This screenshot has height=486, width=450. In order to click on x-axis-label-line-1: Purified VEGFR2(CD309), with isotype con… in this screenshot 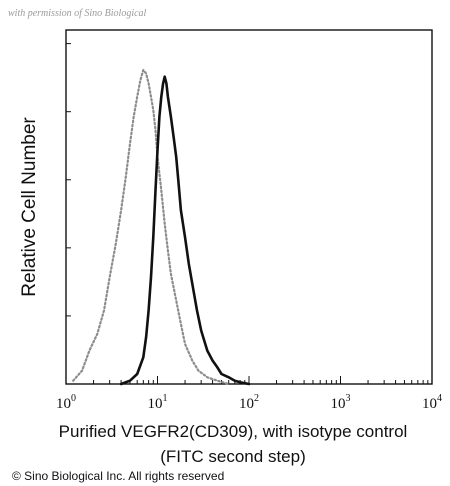, I will do `click(233, 431)`.